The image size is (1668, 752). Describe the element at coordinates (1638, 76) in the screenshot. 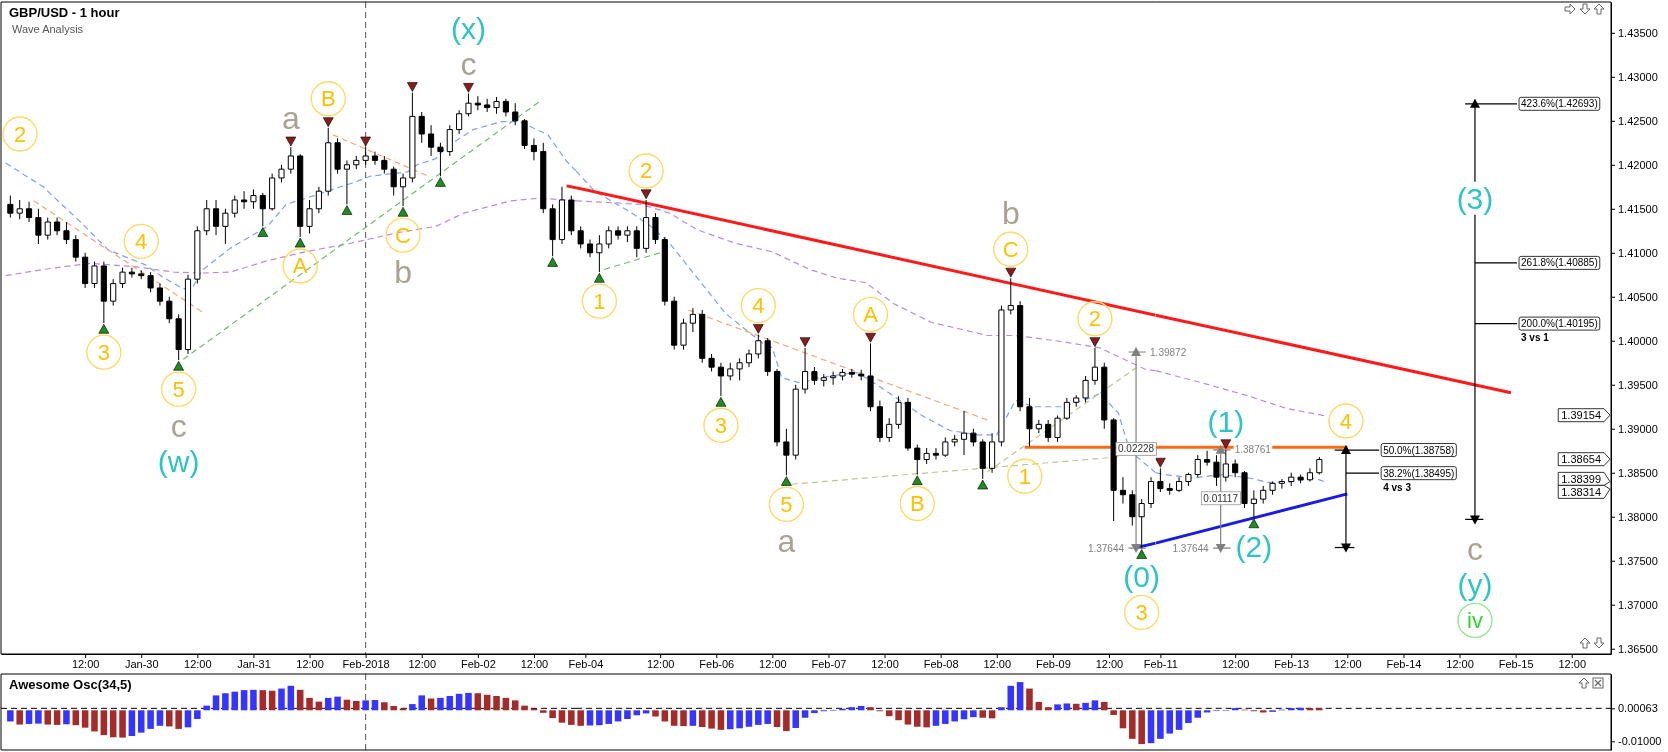

I see `y-tick-label: 1.43000` at that location.